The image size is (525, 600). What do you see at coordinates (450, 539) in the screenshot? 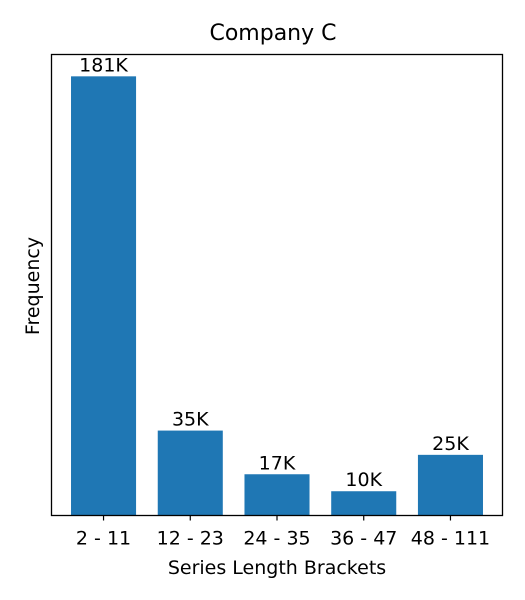
I see `x-tick-label-5: 48 - 111` at bounding box center [450, 539].